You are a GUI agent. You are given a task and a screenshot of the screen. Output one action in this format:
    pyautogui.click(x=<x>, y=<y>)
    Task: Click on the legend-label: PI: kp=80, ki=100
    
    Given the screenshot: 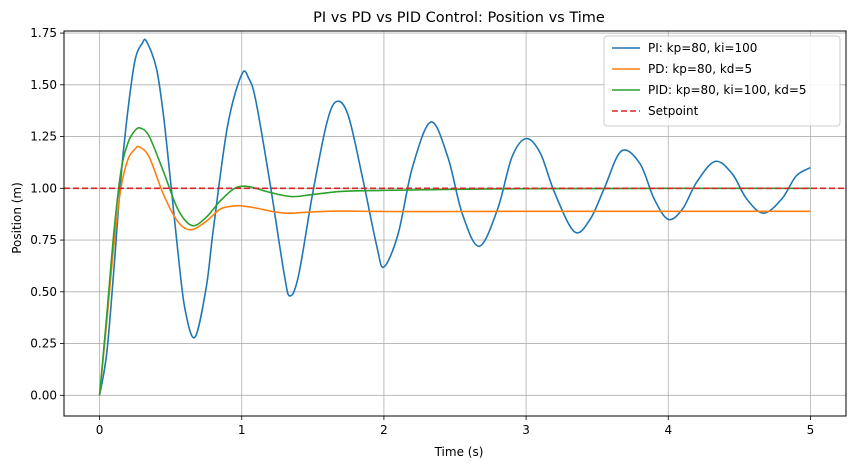 What is the action you would take?
    pyautogui.click(x=702, y=48)
    